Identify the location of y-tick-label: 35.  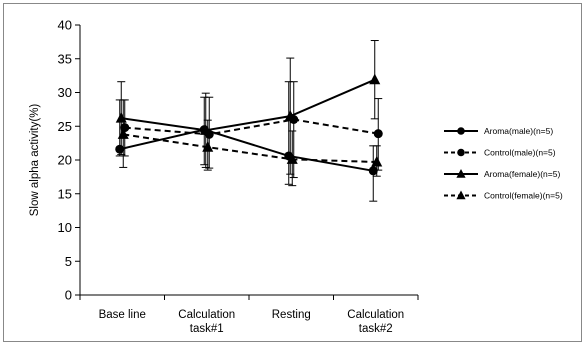
(65, 58).